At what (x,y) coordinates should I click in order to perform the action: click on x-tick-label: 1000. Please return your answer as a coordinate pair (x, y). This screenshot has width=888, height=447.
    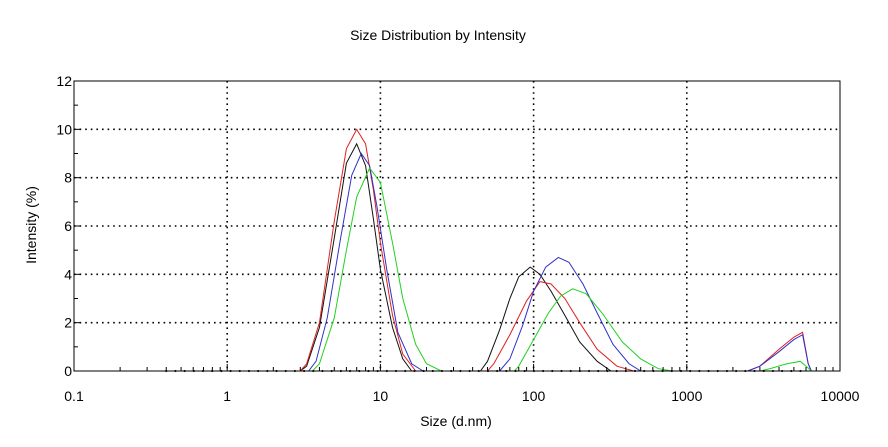
    Looking at the image, I should click on (686, 396).